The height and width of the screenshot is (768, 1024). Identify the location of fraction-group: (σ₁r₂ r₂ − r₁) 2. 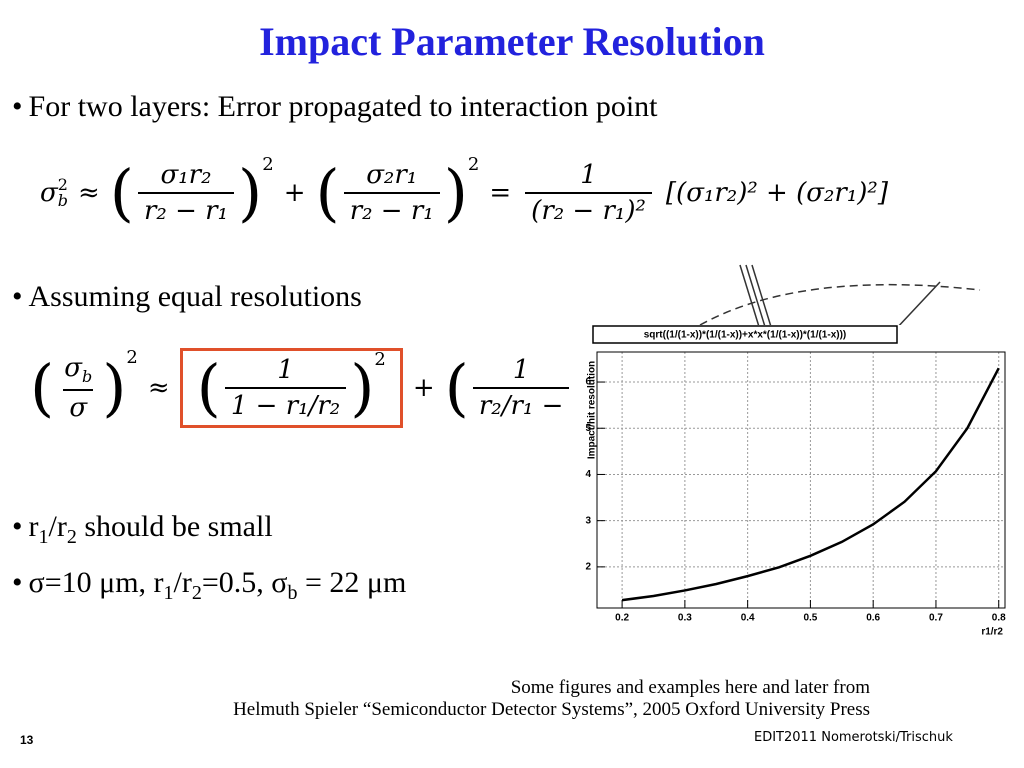
(191, 191).